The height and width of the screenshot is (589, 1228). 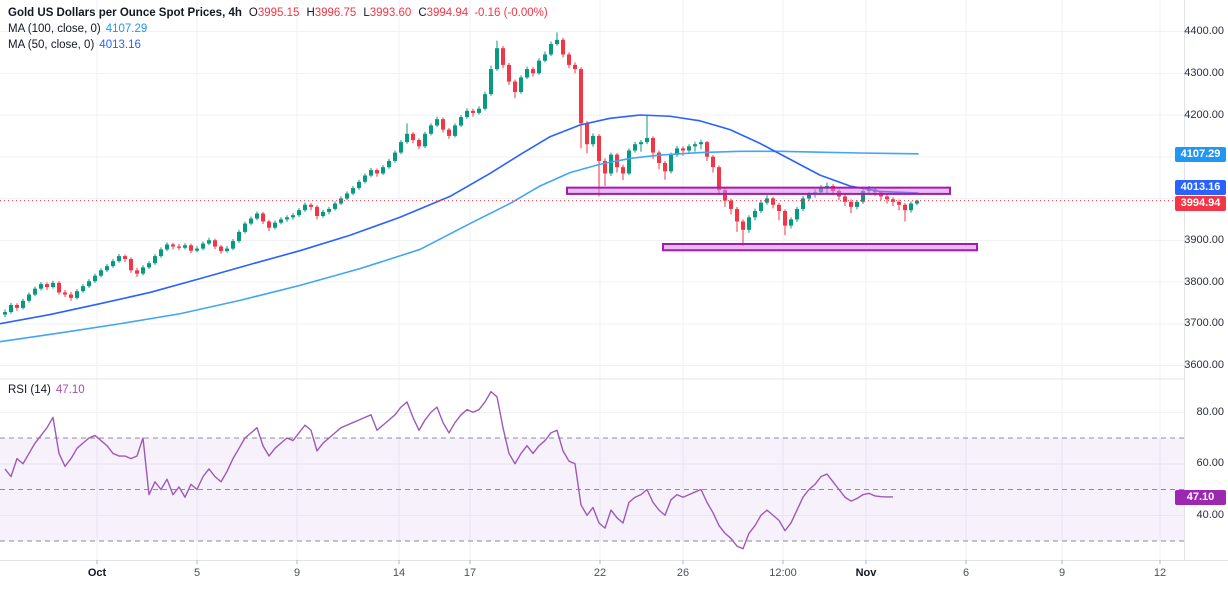 I want to click on open-label: O, so click(x=253, y=13).